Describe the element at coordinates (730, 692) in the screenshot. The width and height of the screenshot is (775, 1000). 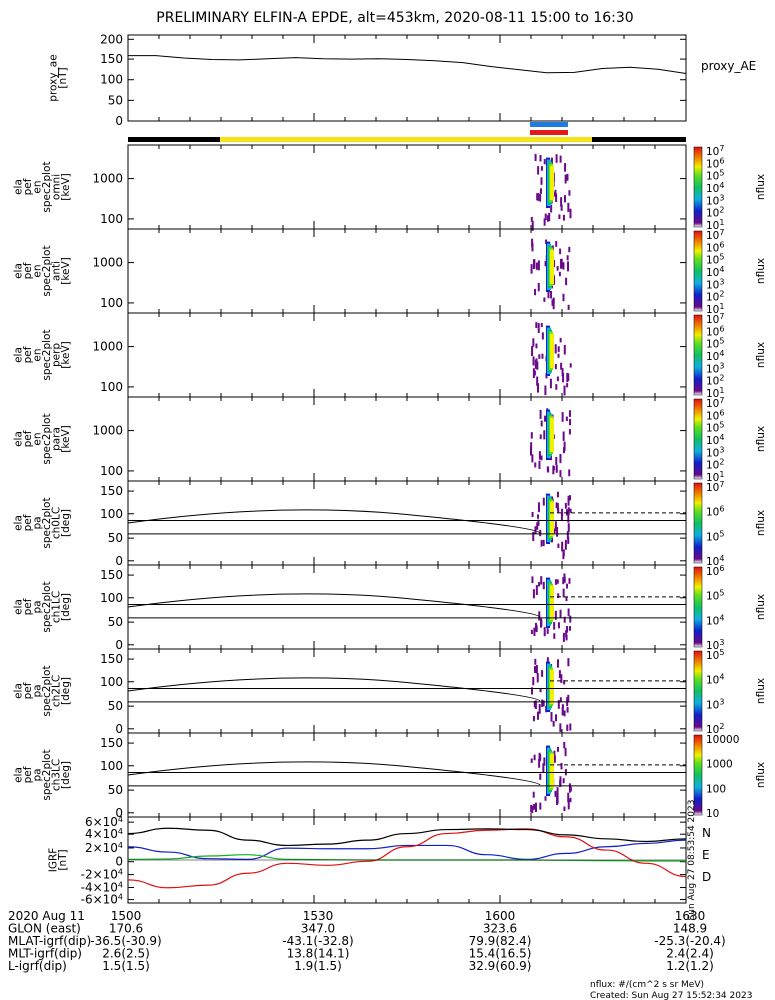
I see `colorbar: 102 103 104 105 nflux` at that location.